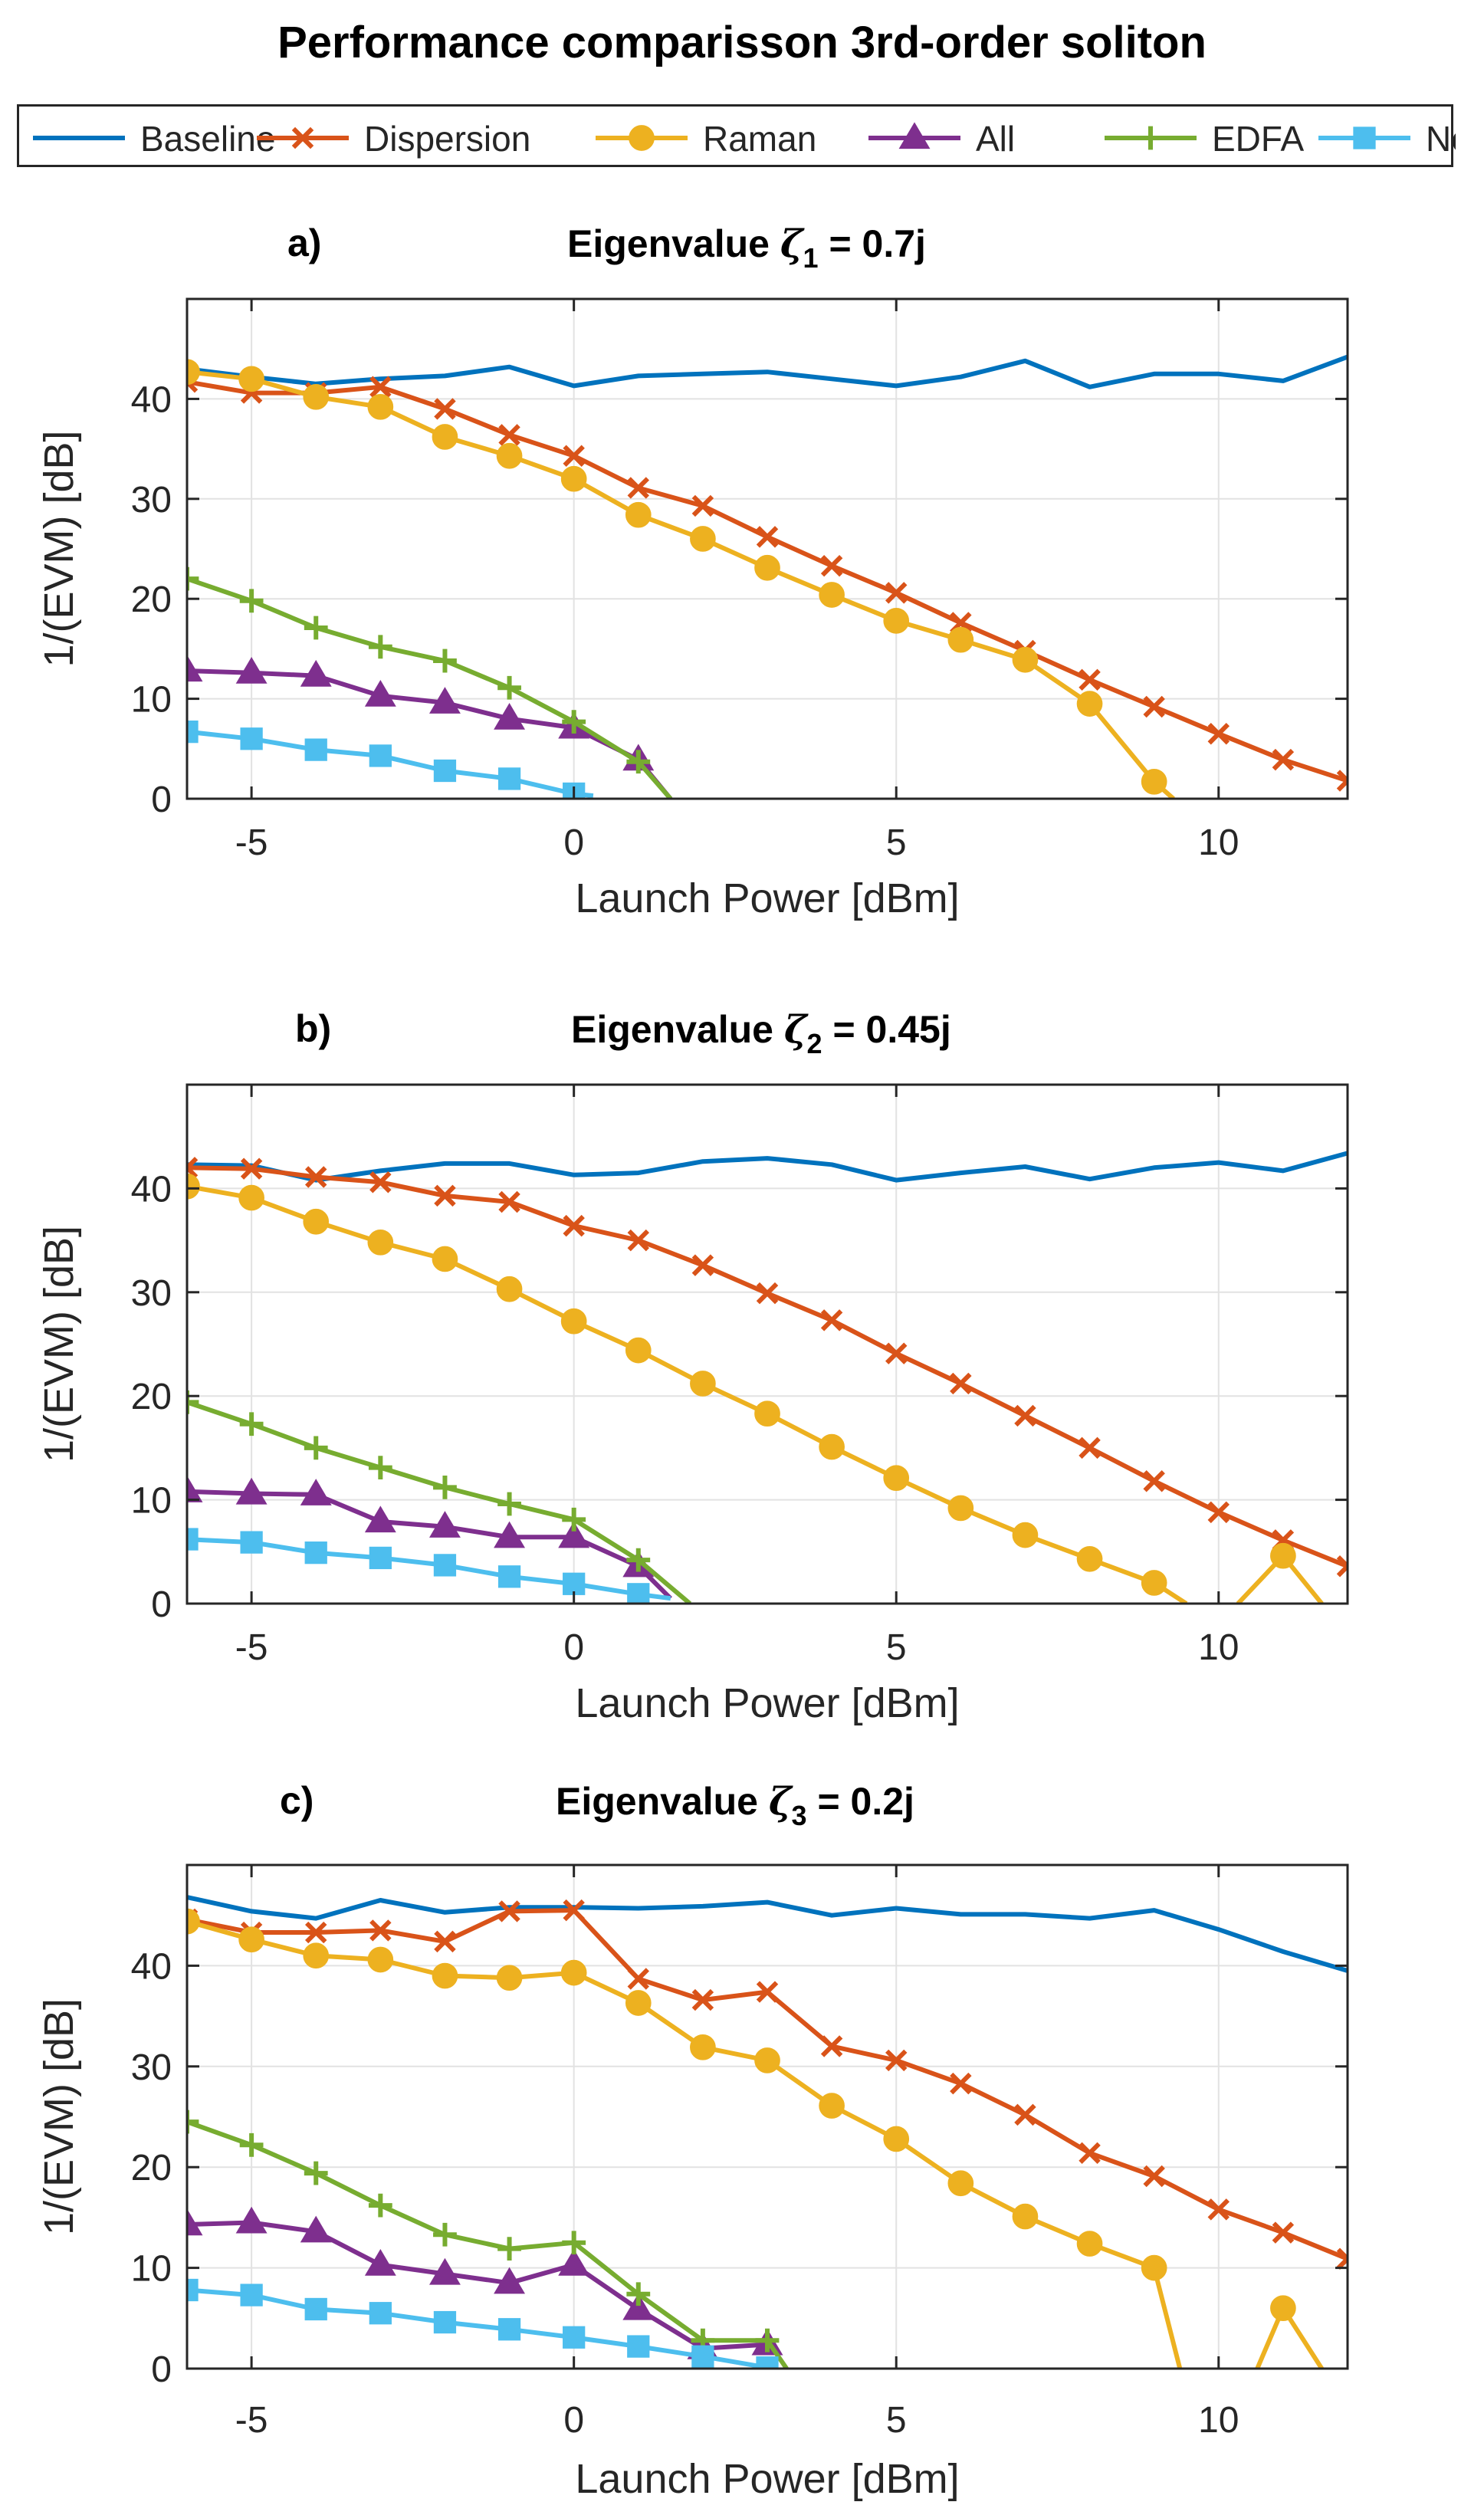 The width and height of the screenshot is (1484, 2515). I want to click on y-tick-label: 30, so click(151, 1293).